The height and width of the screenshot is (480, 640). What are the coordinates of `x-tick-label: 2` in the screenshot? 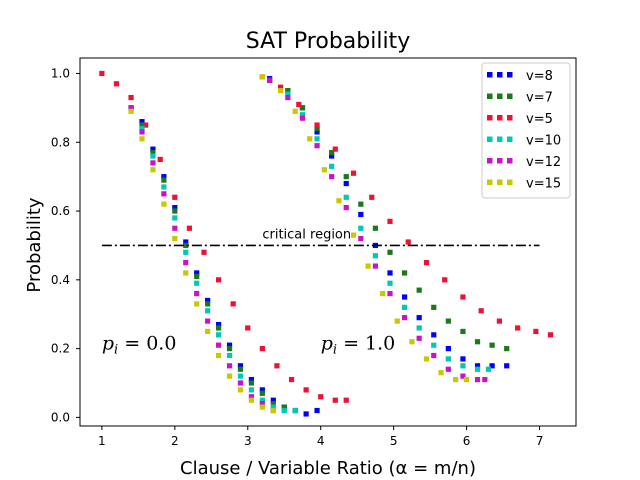 It's located at (175, 441).